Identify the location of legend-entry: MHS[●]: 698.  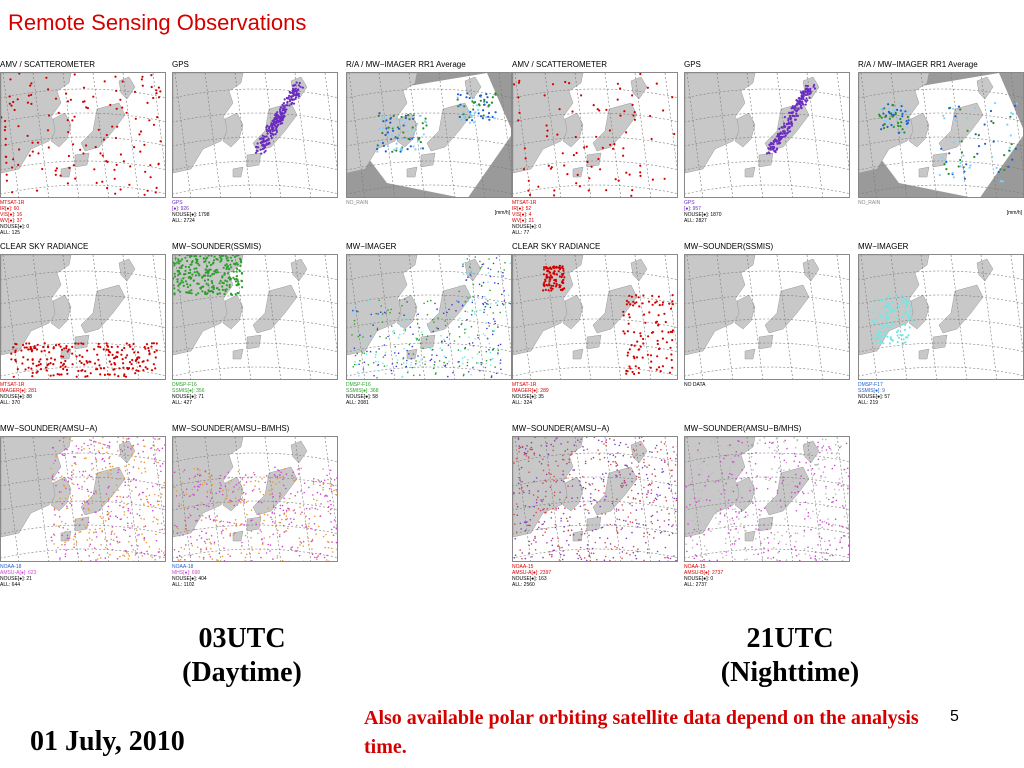
(186, 573).